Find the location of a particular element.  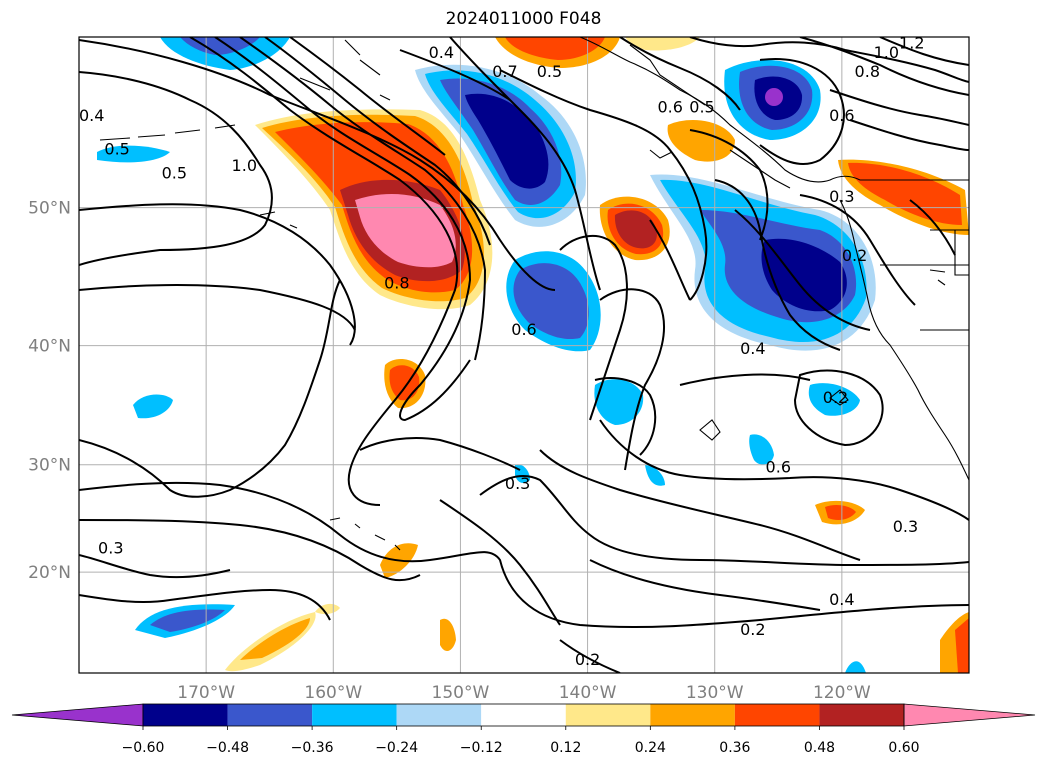

colorbar-extend-min is located at coordinates (77, 715).